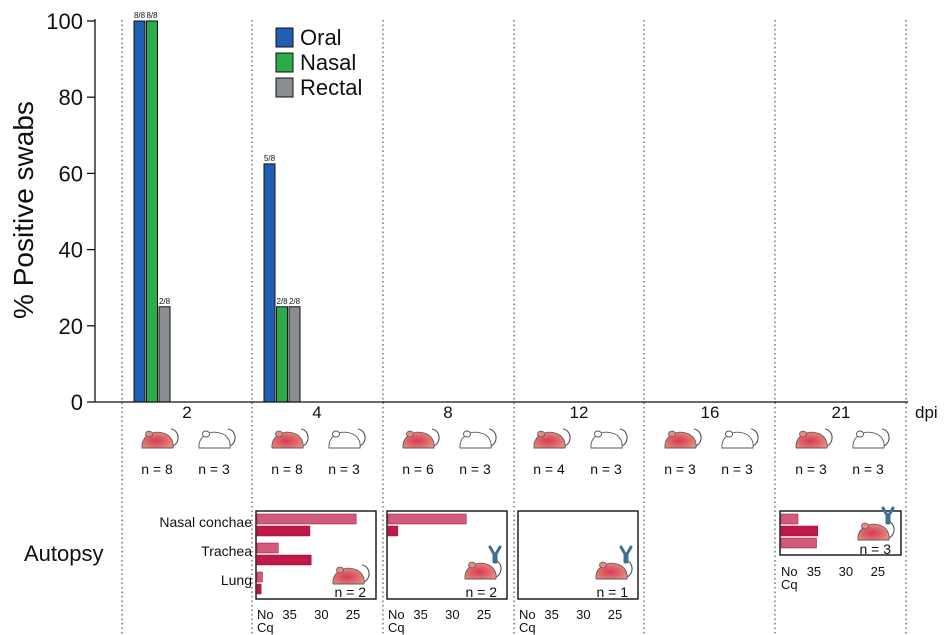  What do you see at coordinates (926, 412) in the screenshot?
I see `x-axis-label: dpi` at bounding box center [926, 412].